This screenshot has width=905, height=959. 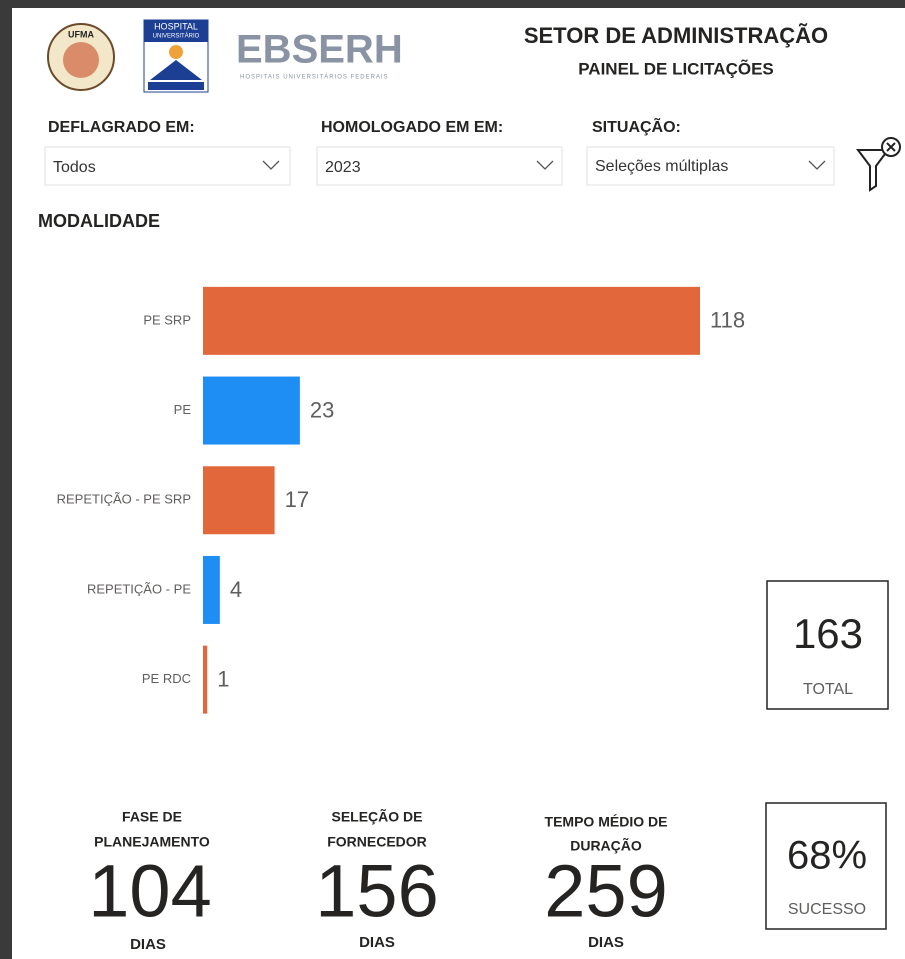 I want to click on filter: HOMOLOGADO EM EM: 2023, so click(x=439, y=152).